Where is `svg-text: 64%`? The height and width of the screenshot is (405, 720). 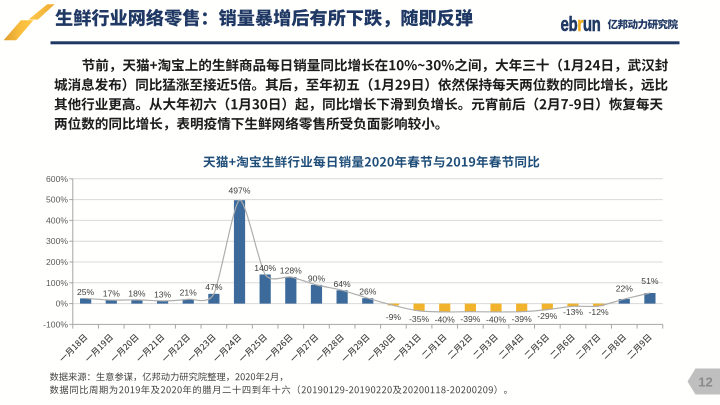 svg-text: 64% is located at coordinates (342, 284).